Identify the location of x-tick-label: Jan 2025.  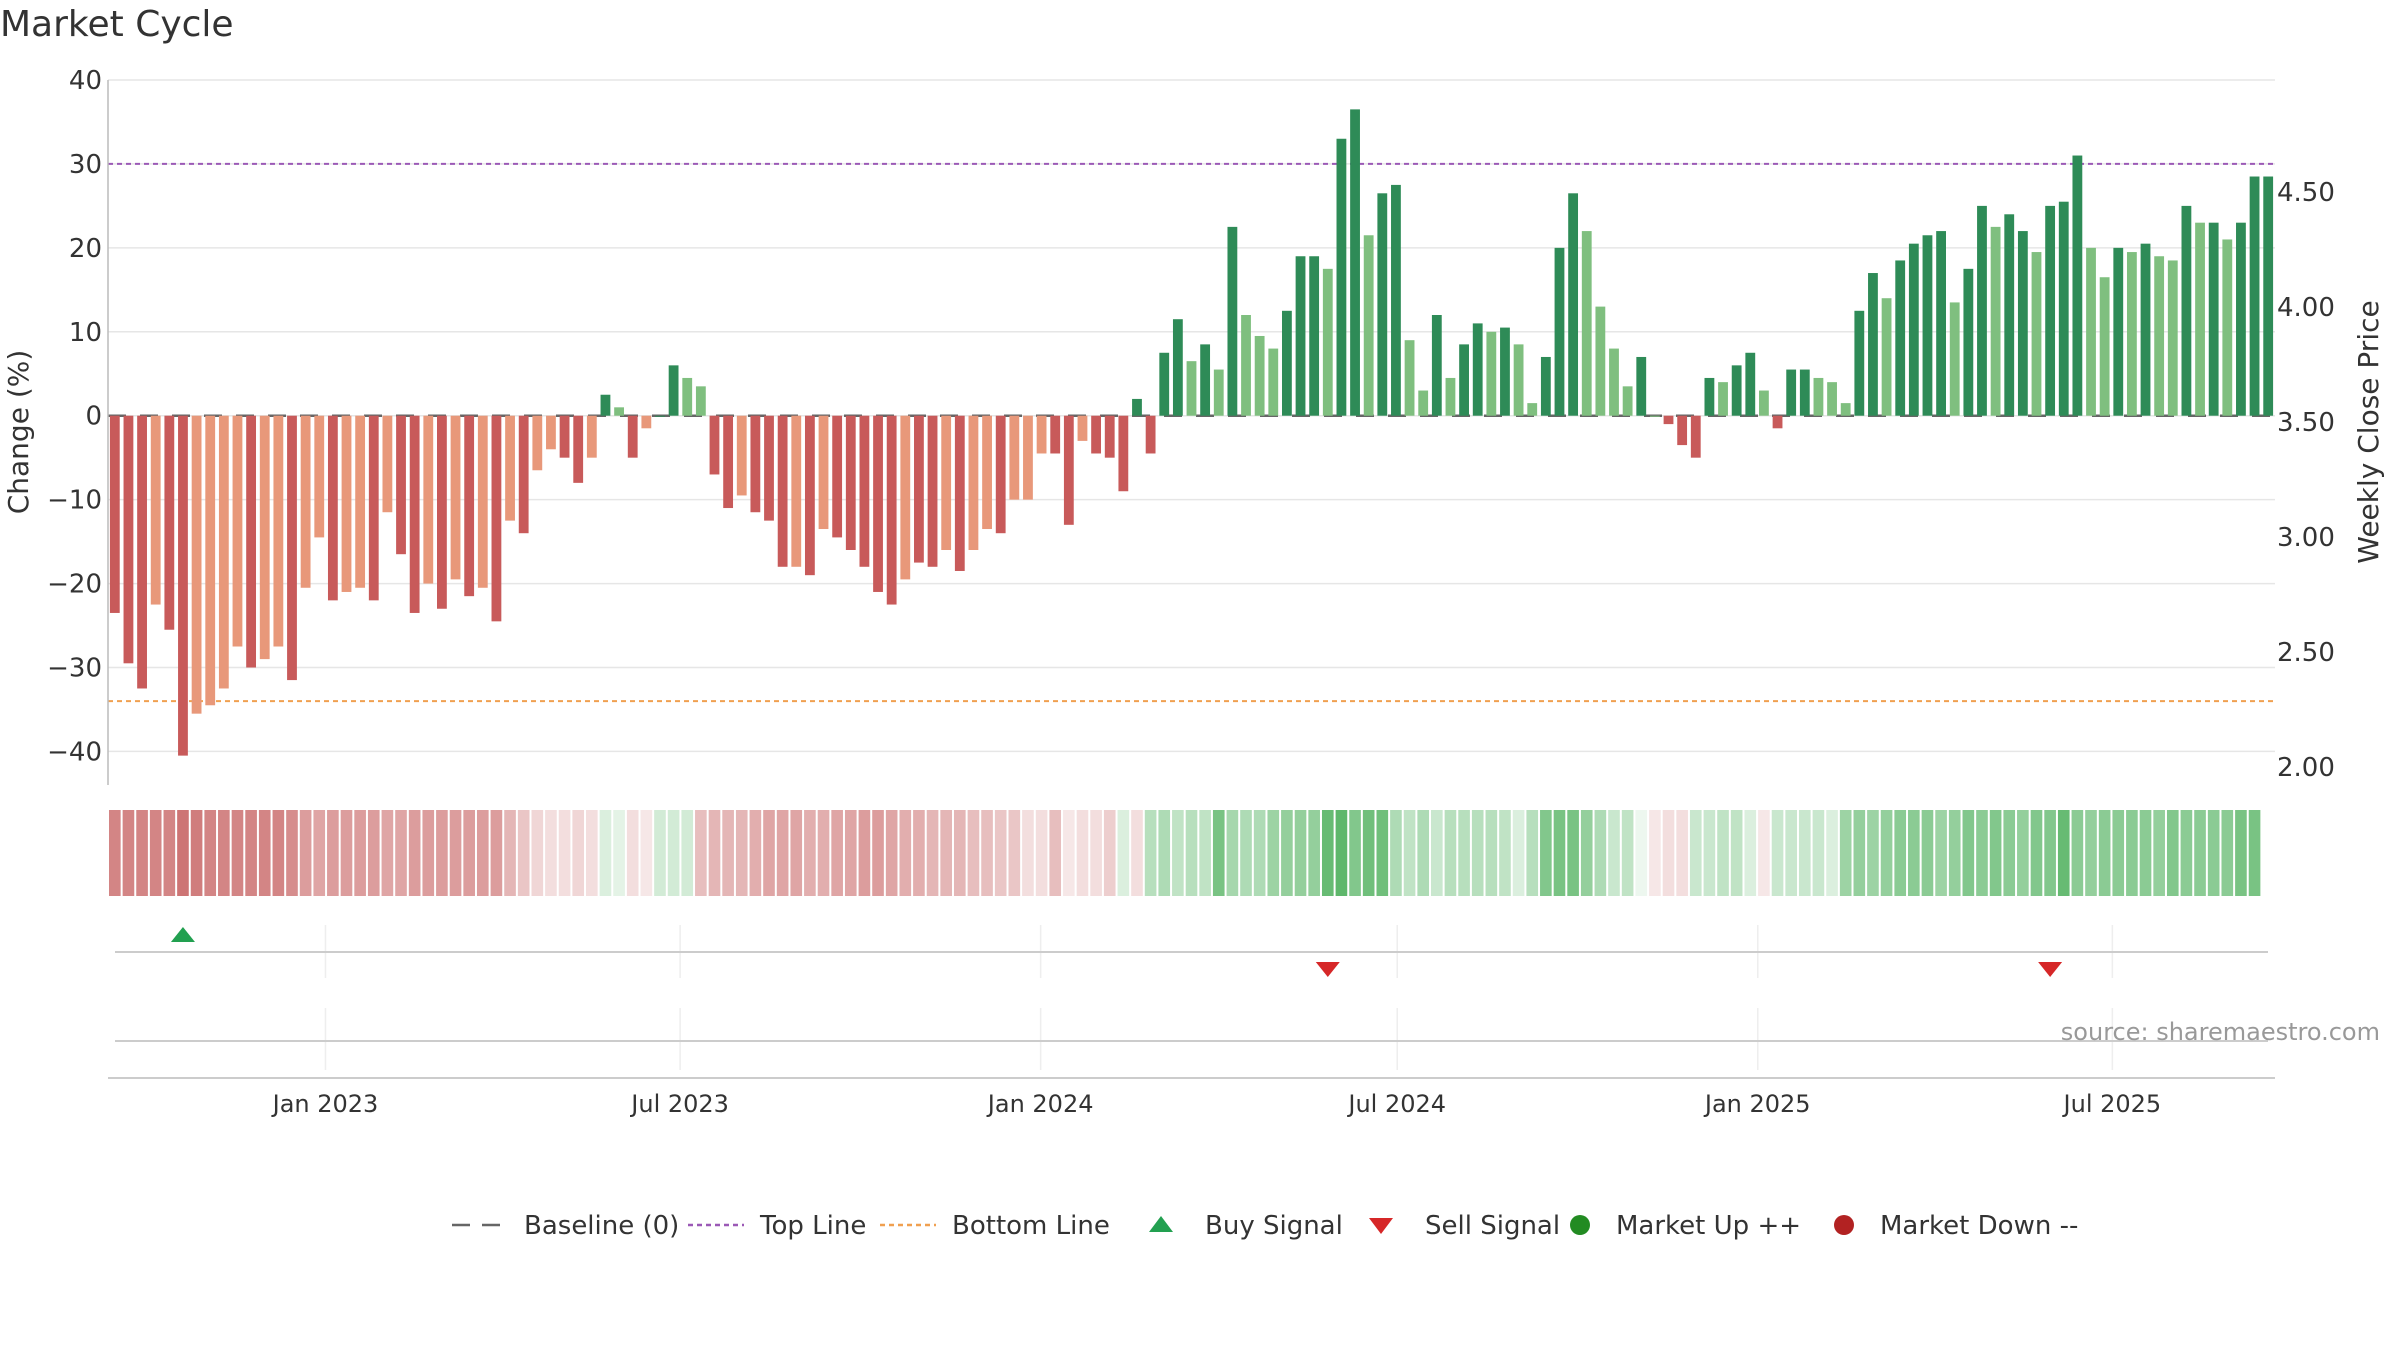
(1757, 1104).